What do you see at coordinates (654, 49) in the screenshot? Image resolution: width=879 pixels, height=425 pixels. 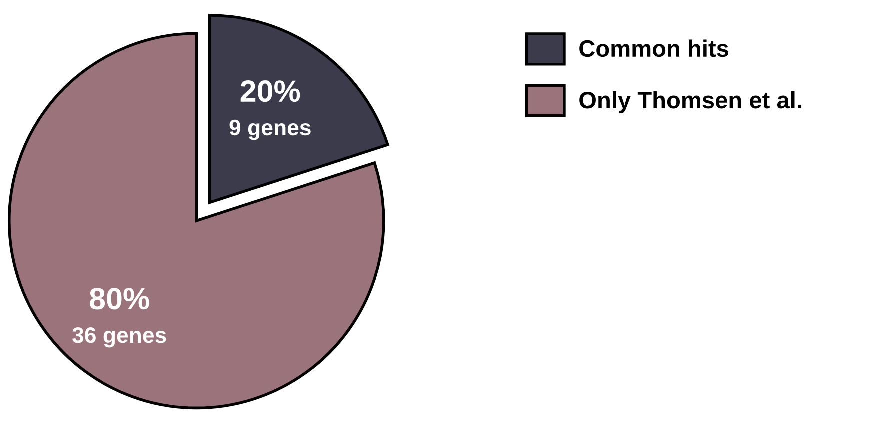 I see `legend-label: Common hits` at bounding box center [654, 49].